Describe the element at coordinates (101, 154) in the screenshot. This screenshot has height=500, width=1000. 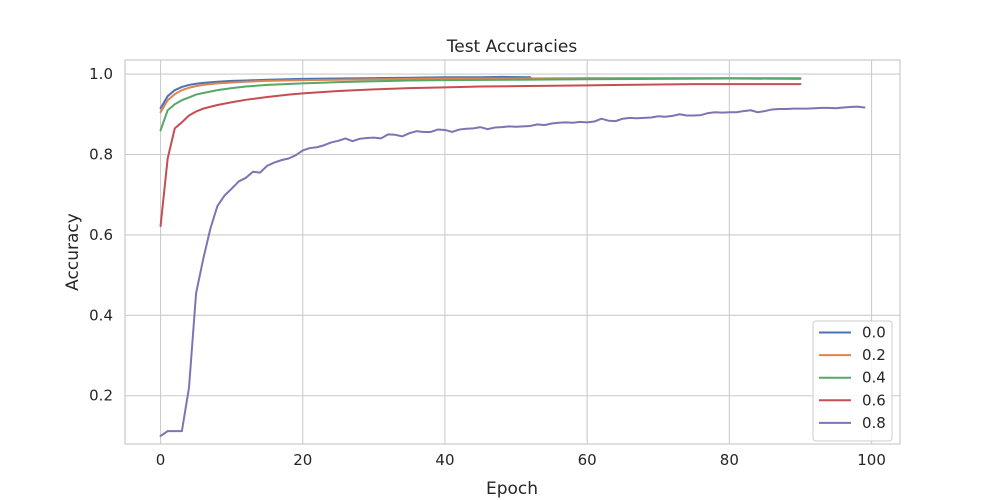
I see `y-tick-label: 0.8` at that location.